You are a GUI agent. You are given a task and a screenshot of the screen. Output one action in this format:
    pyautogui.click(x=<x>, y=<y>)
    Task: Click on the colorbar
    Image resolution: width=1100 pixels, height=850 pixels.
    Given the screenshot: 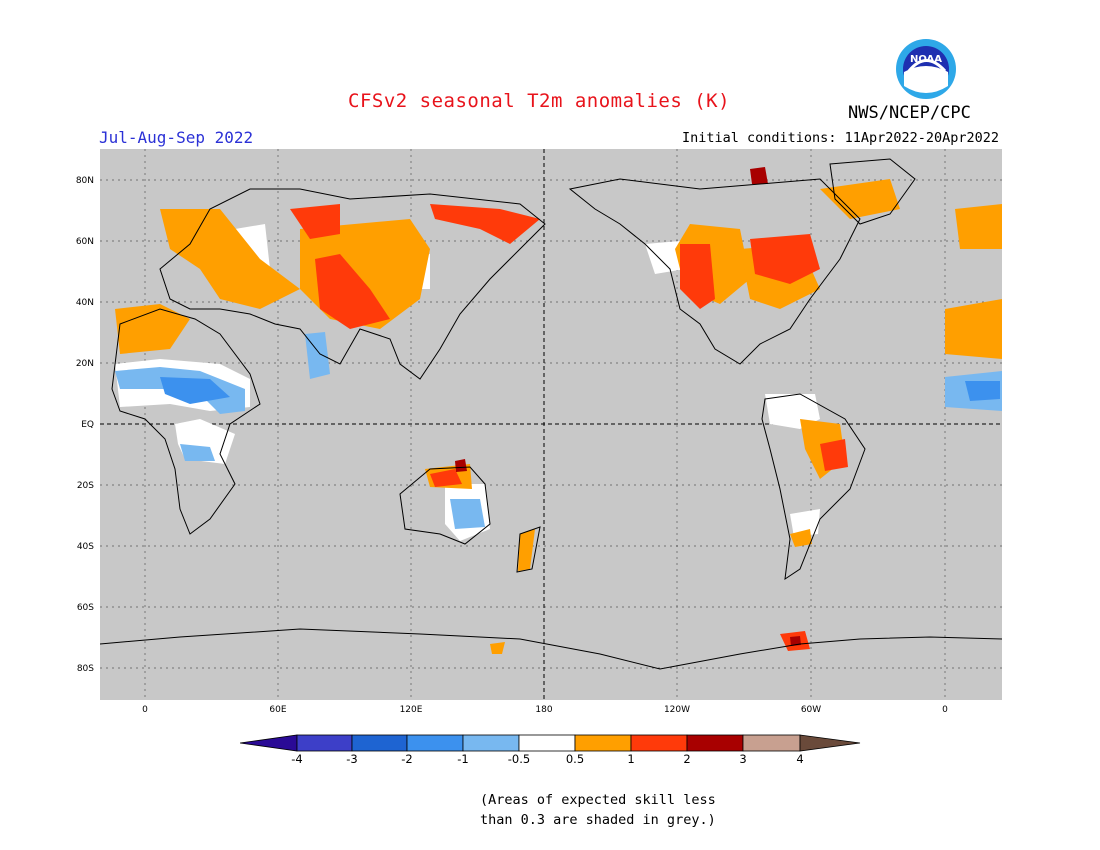 What is the action you would take?
    pyautogui.click(x=550, y=743)
    